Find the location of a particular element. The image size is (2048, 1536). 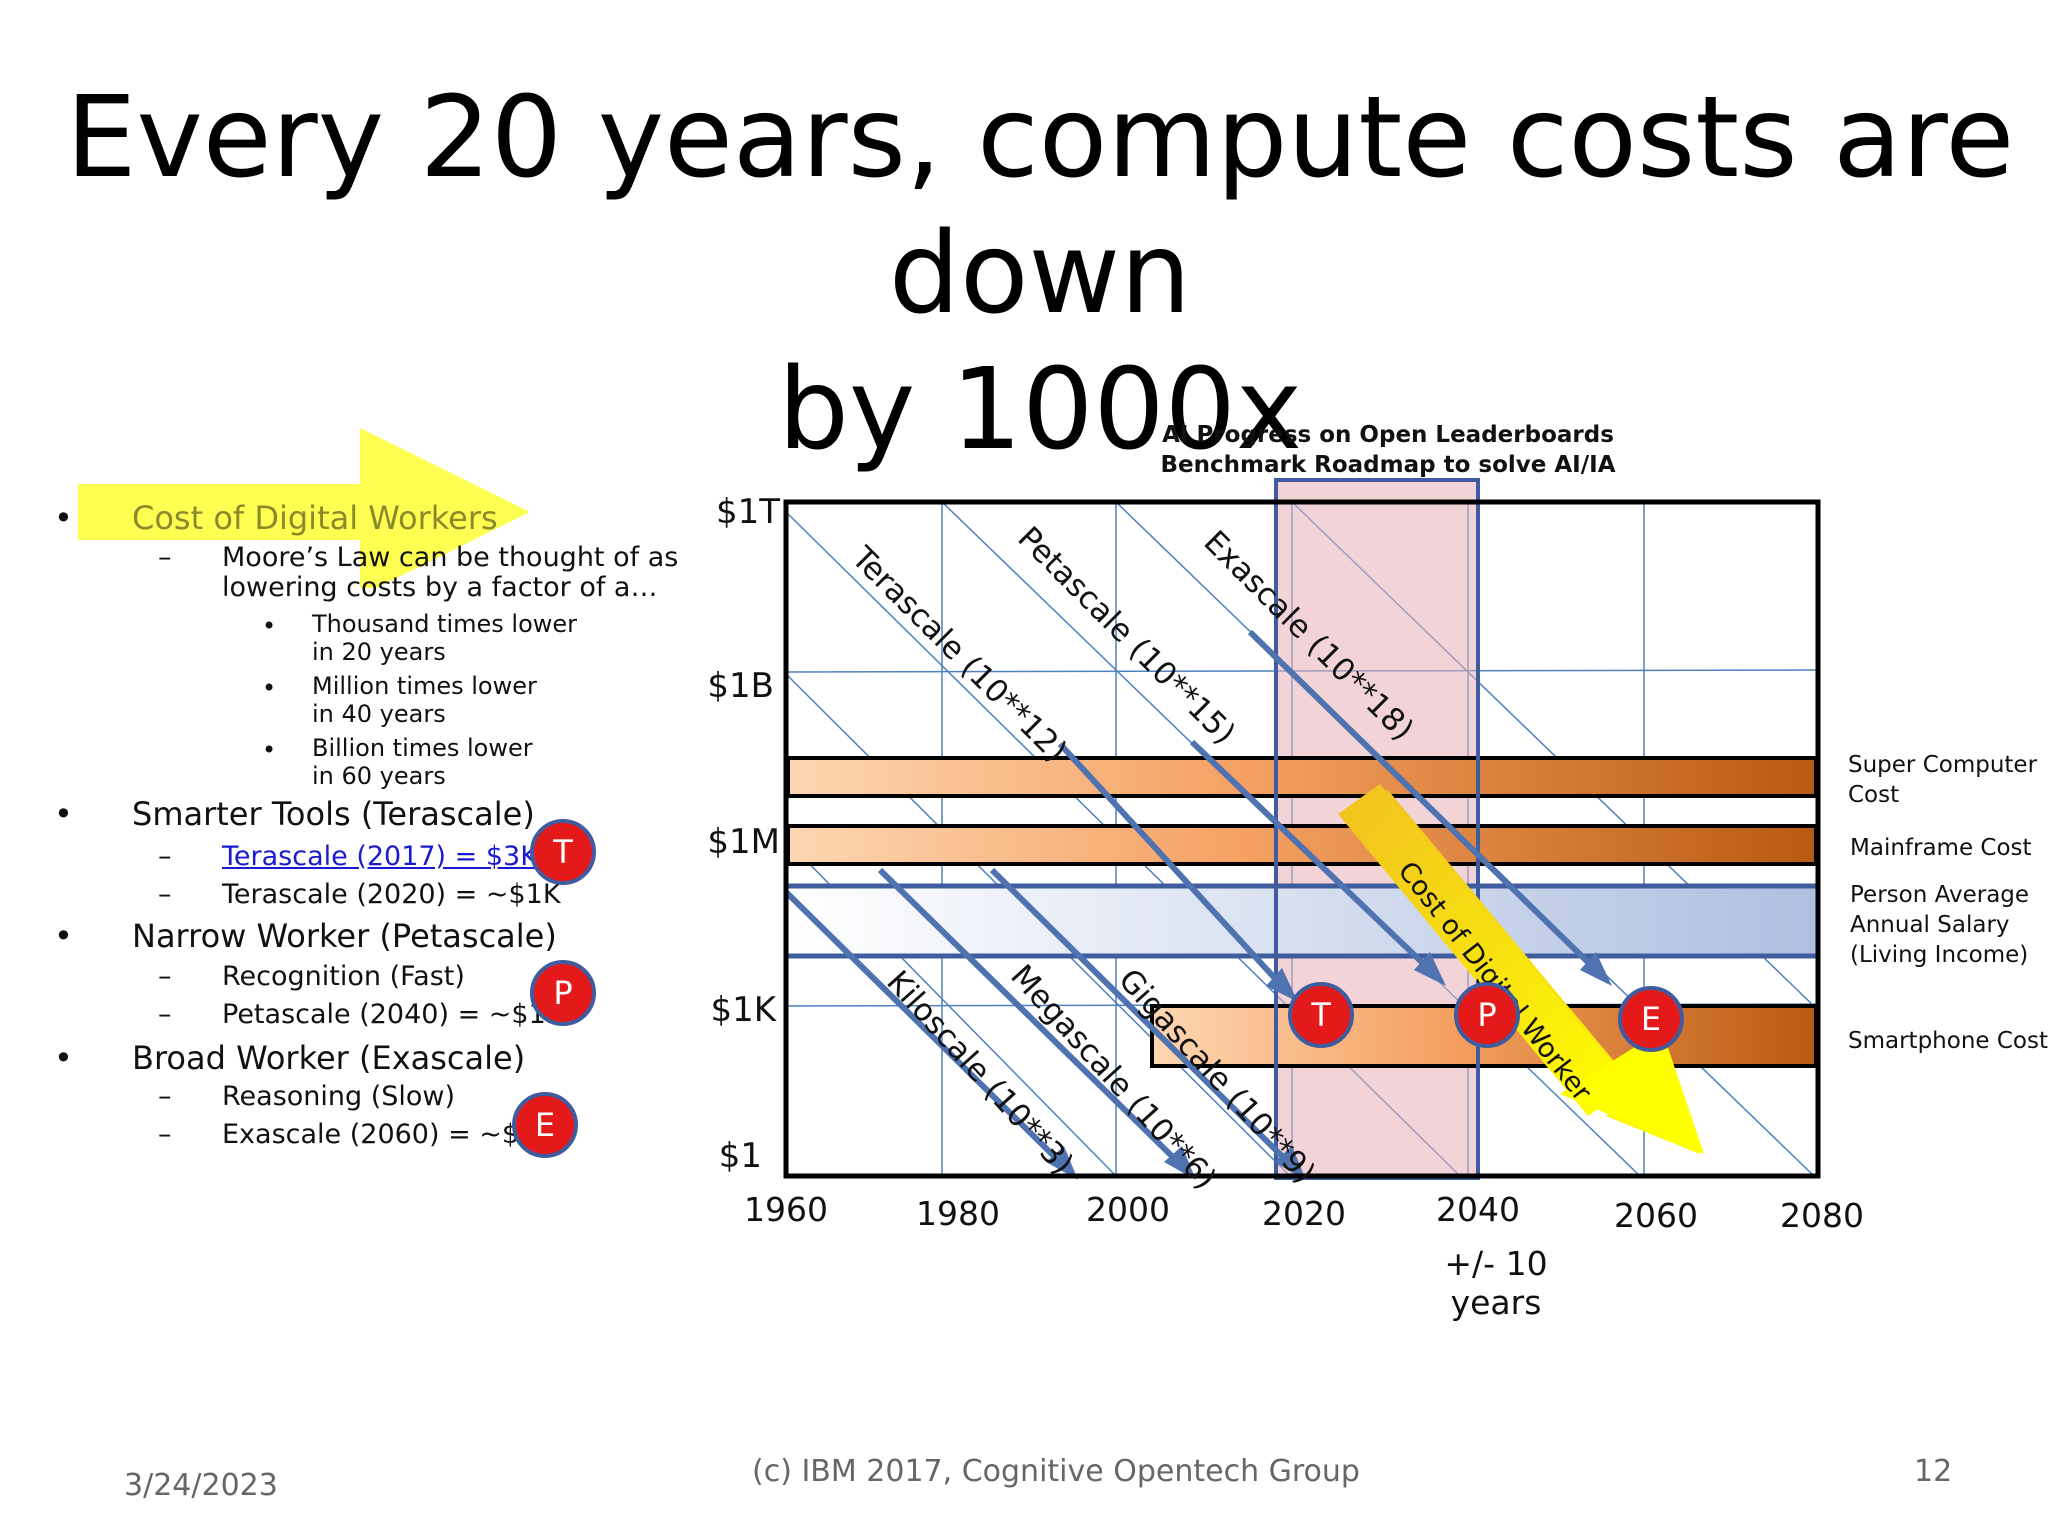

sub-bullet-million-2: in 40 years is located at coordinates (379, 714).